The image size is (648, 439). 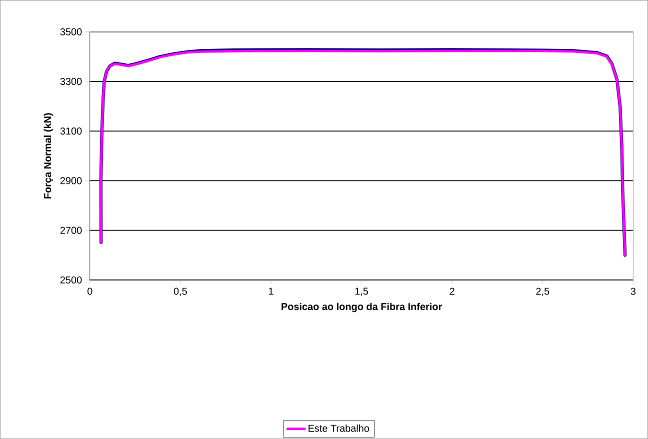 What do you see at coordinates (543, 292) in the screenshot?
I see `x-tick-label: 2,5` at bounding box center [543, 292].